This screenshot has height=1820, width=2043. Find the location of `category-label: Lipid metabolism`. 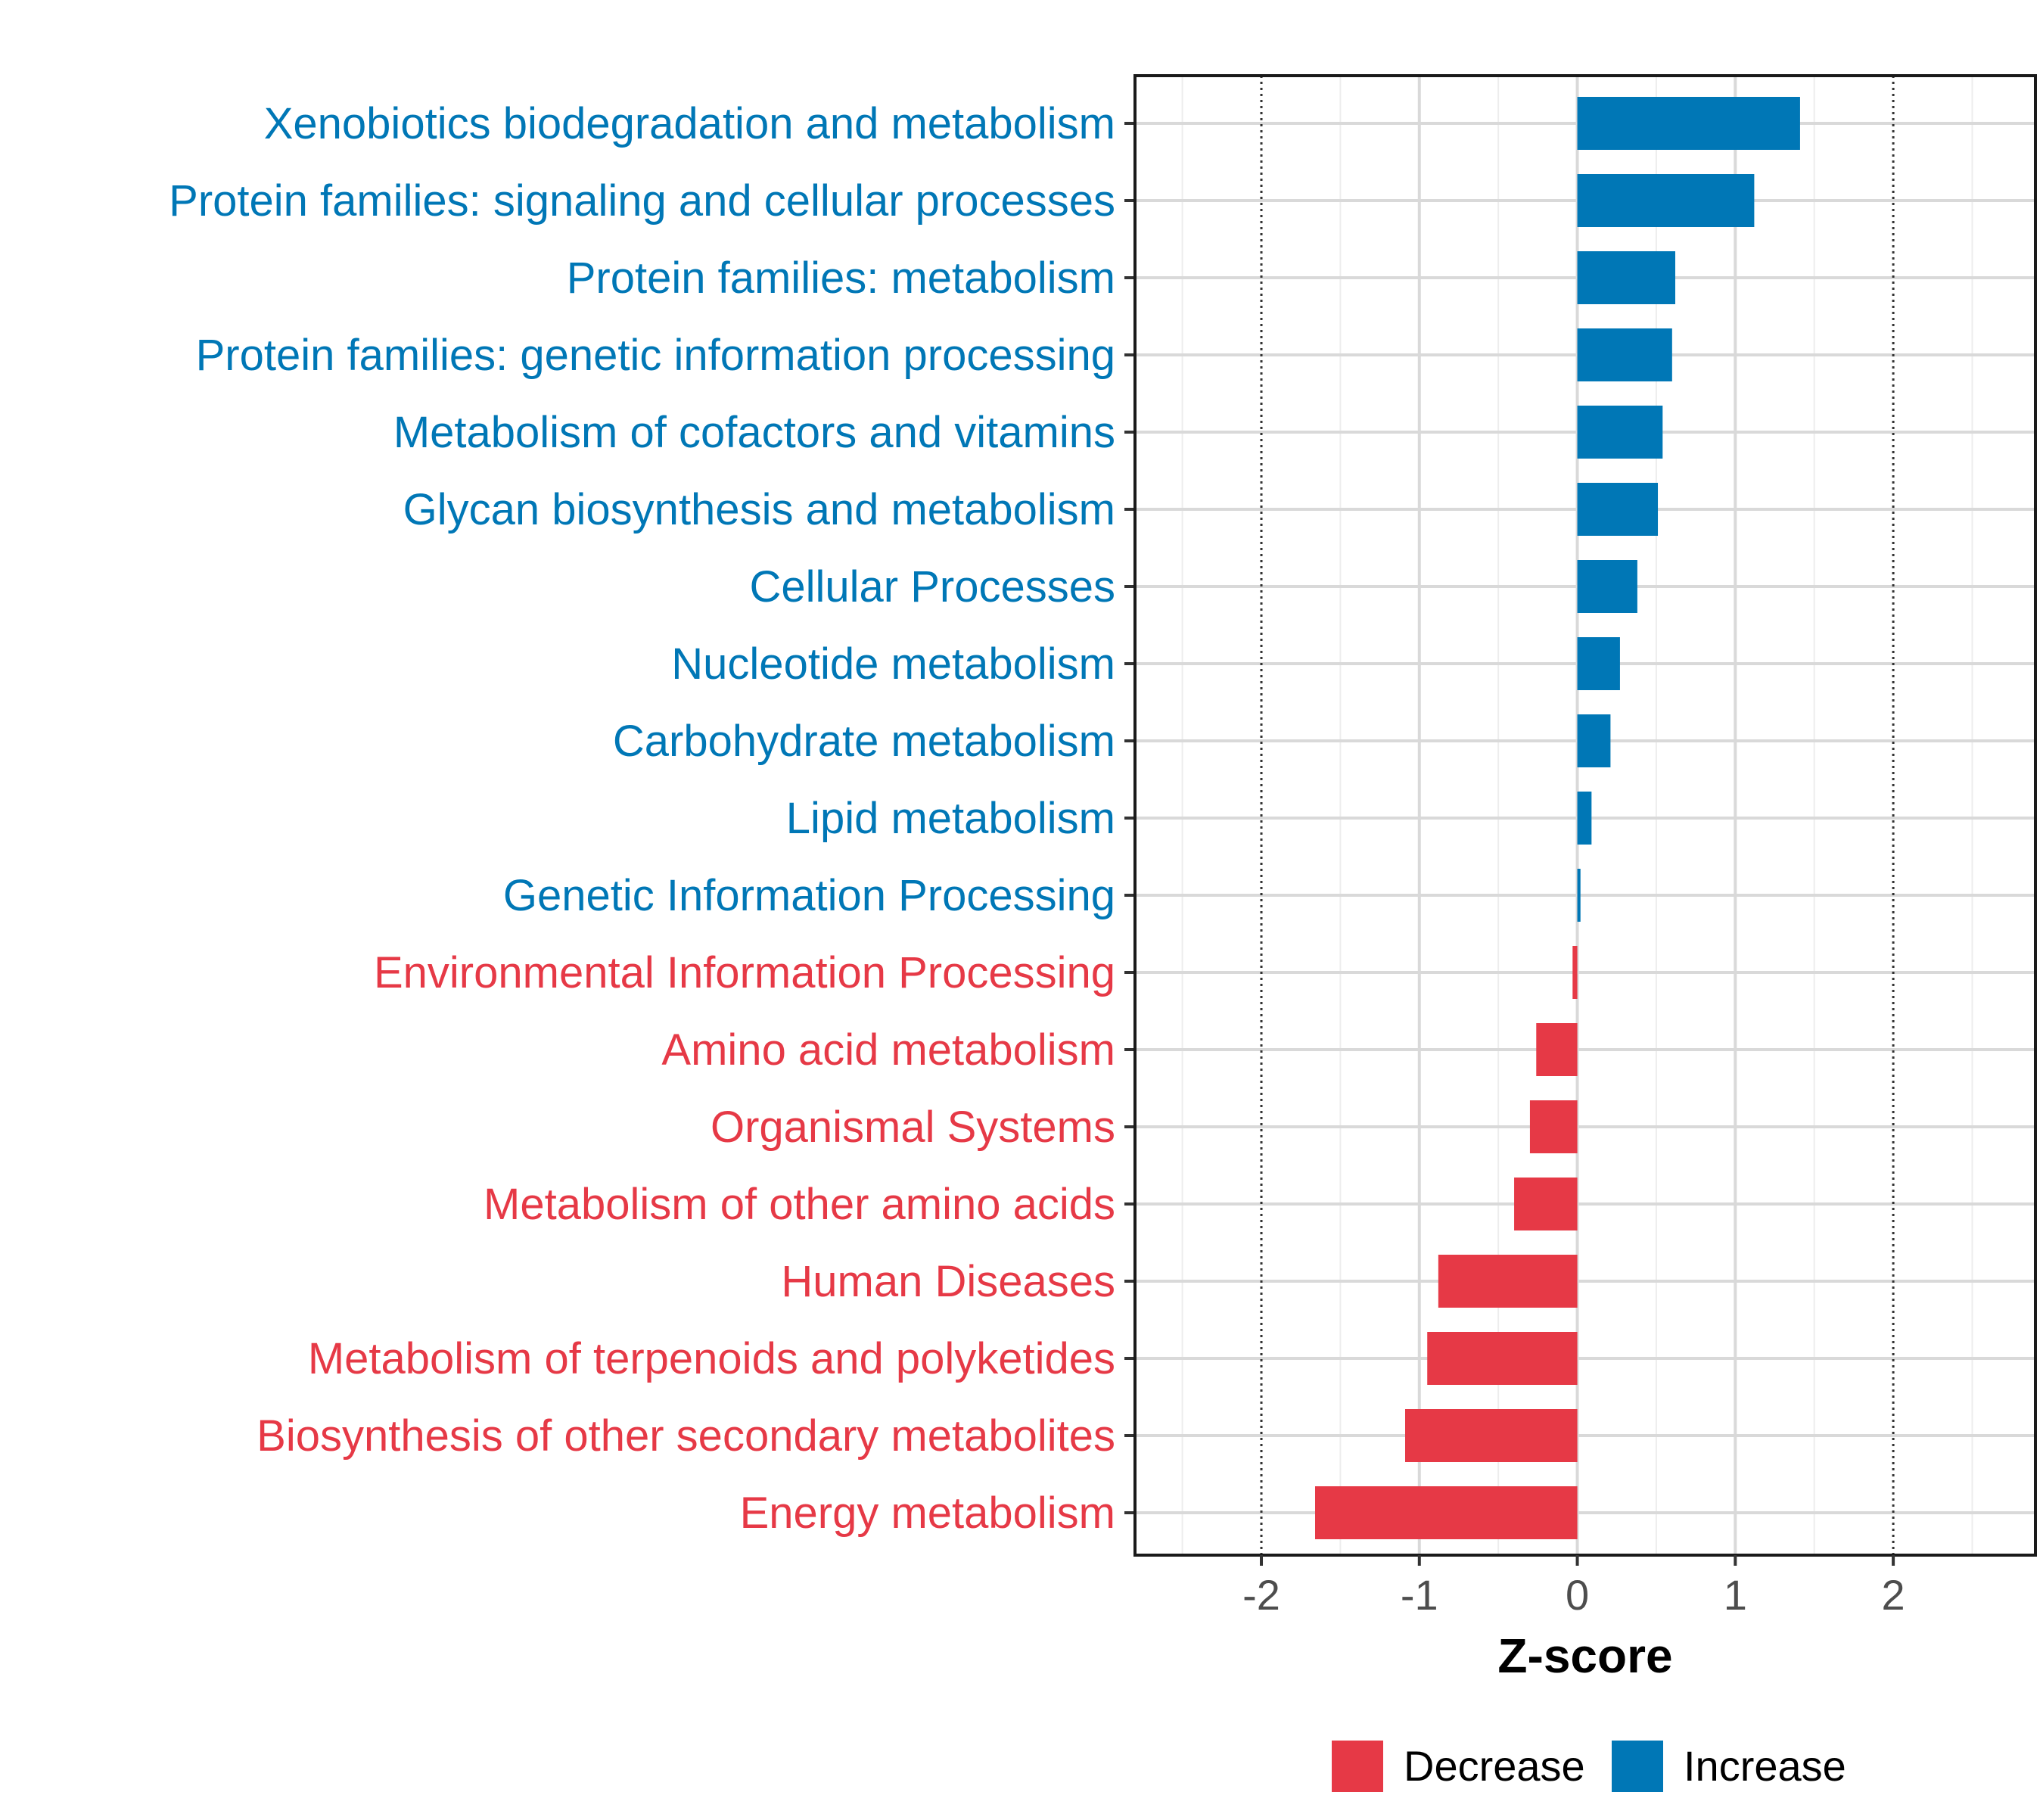

category-label: Lipid metabolism is located at coordinates (951, 819).